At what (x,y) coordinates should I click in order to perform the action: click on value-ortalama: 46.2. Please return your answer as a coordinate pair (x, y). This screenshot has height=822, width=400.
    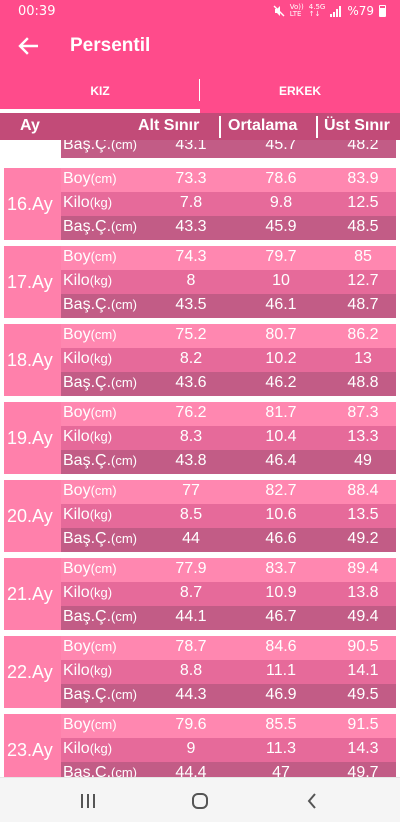
    Looking at the image, I should click on (281, 382).